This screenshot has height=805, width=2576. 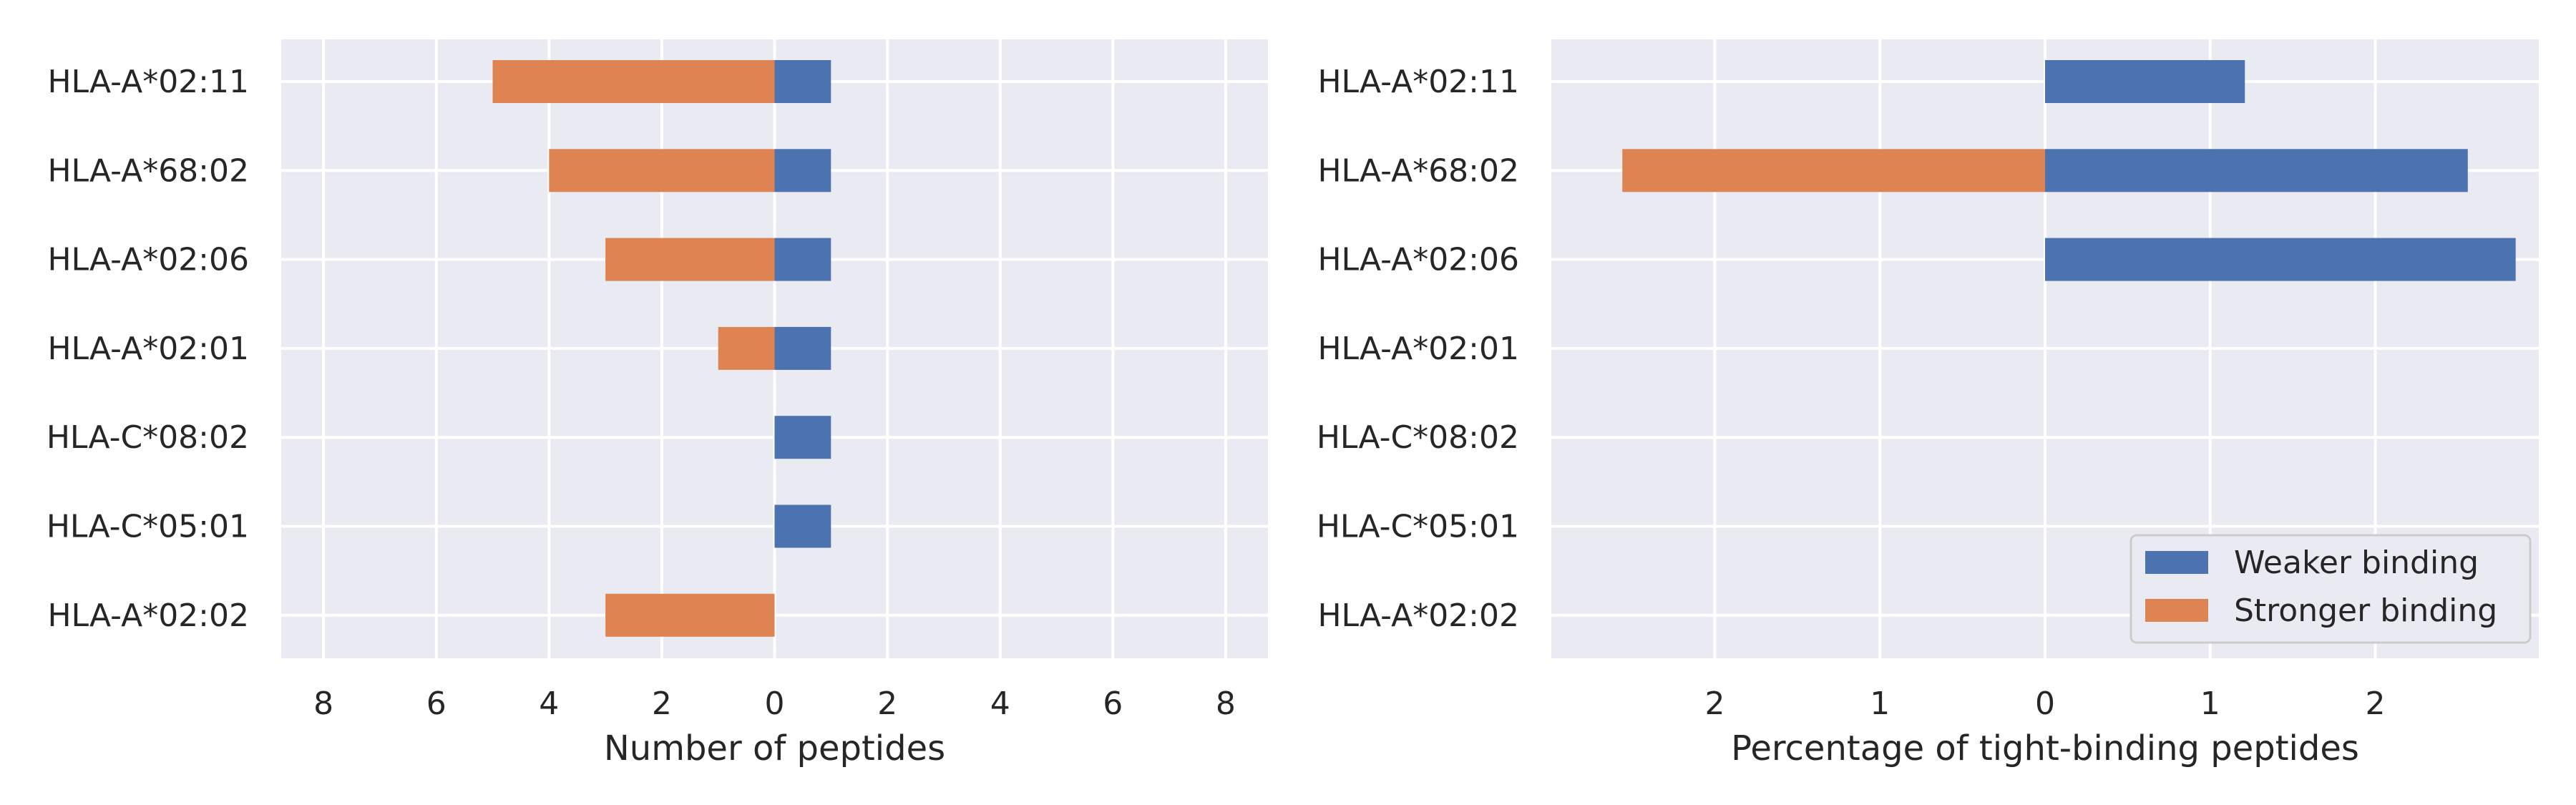 What do you see at coordinates (2045, 748) in the screenshot?
I see `x-axis-label: Percentage of tight-binding peptides` at bounding box center [2045, 748].